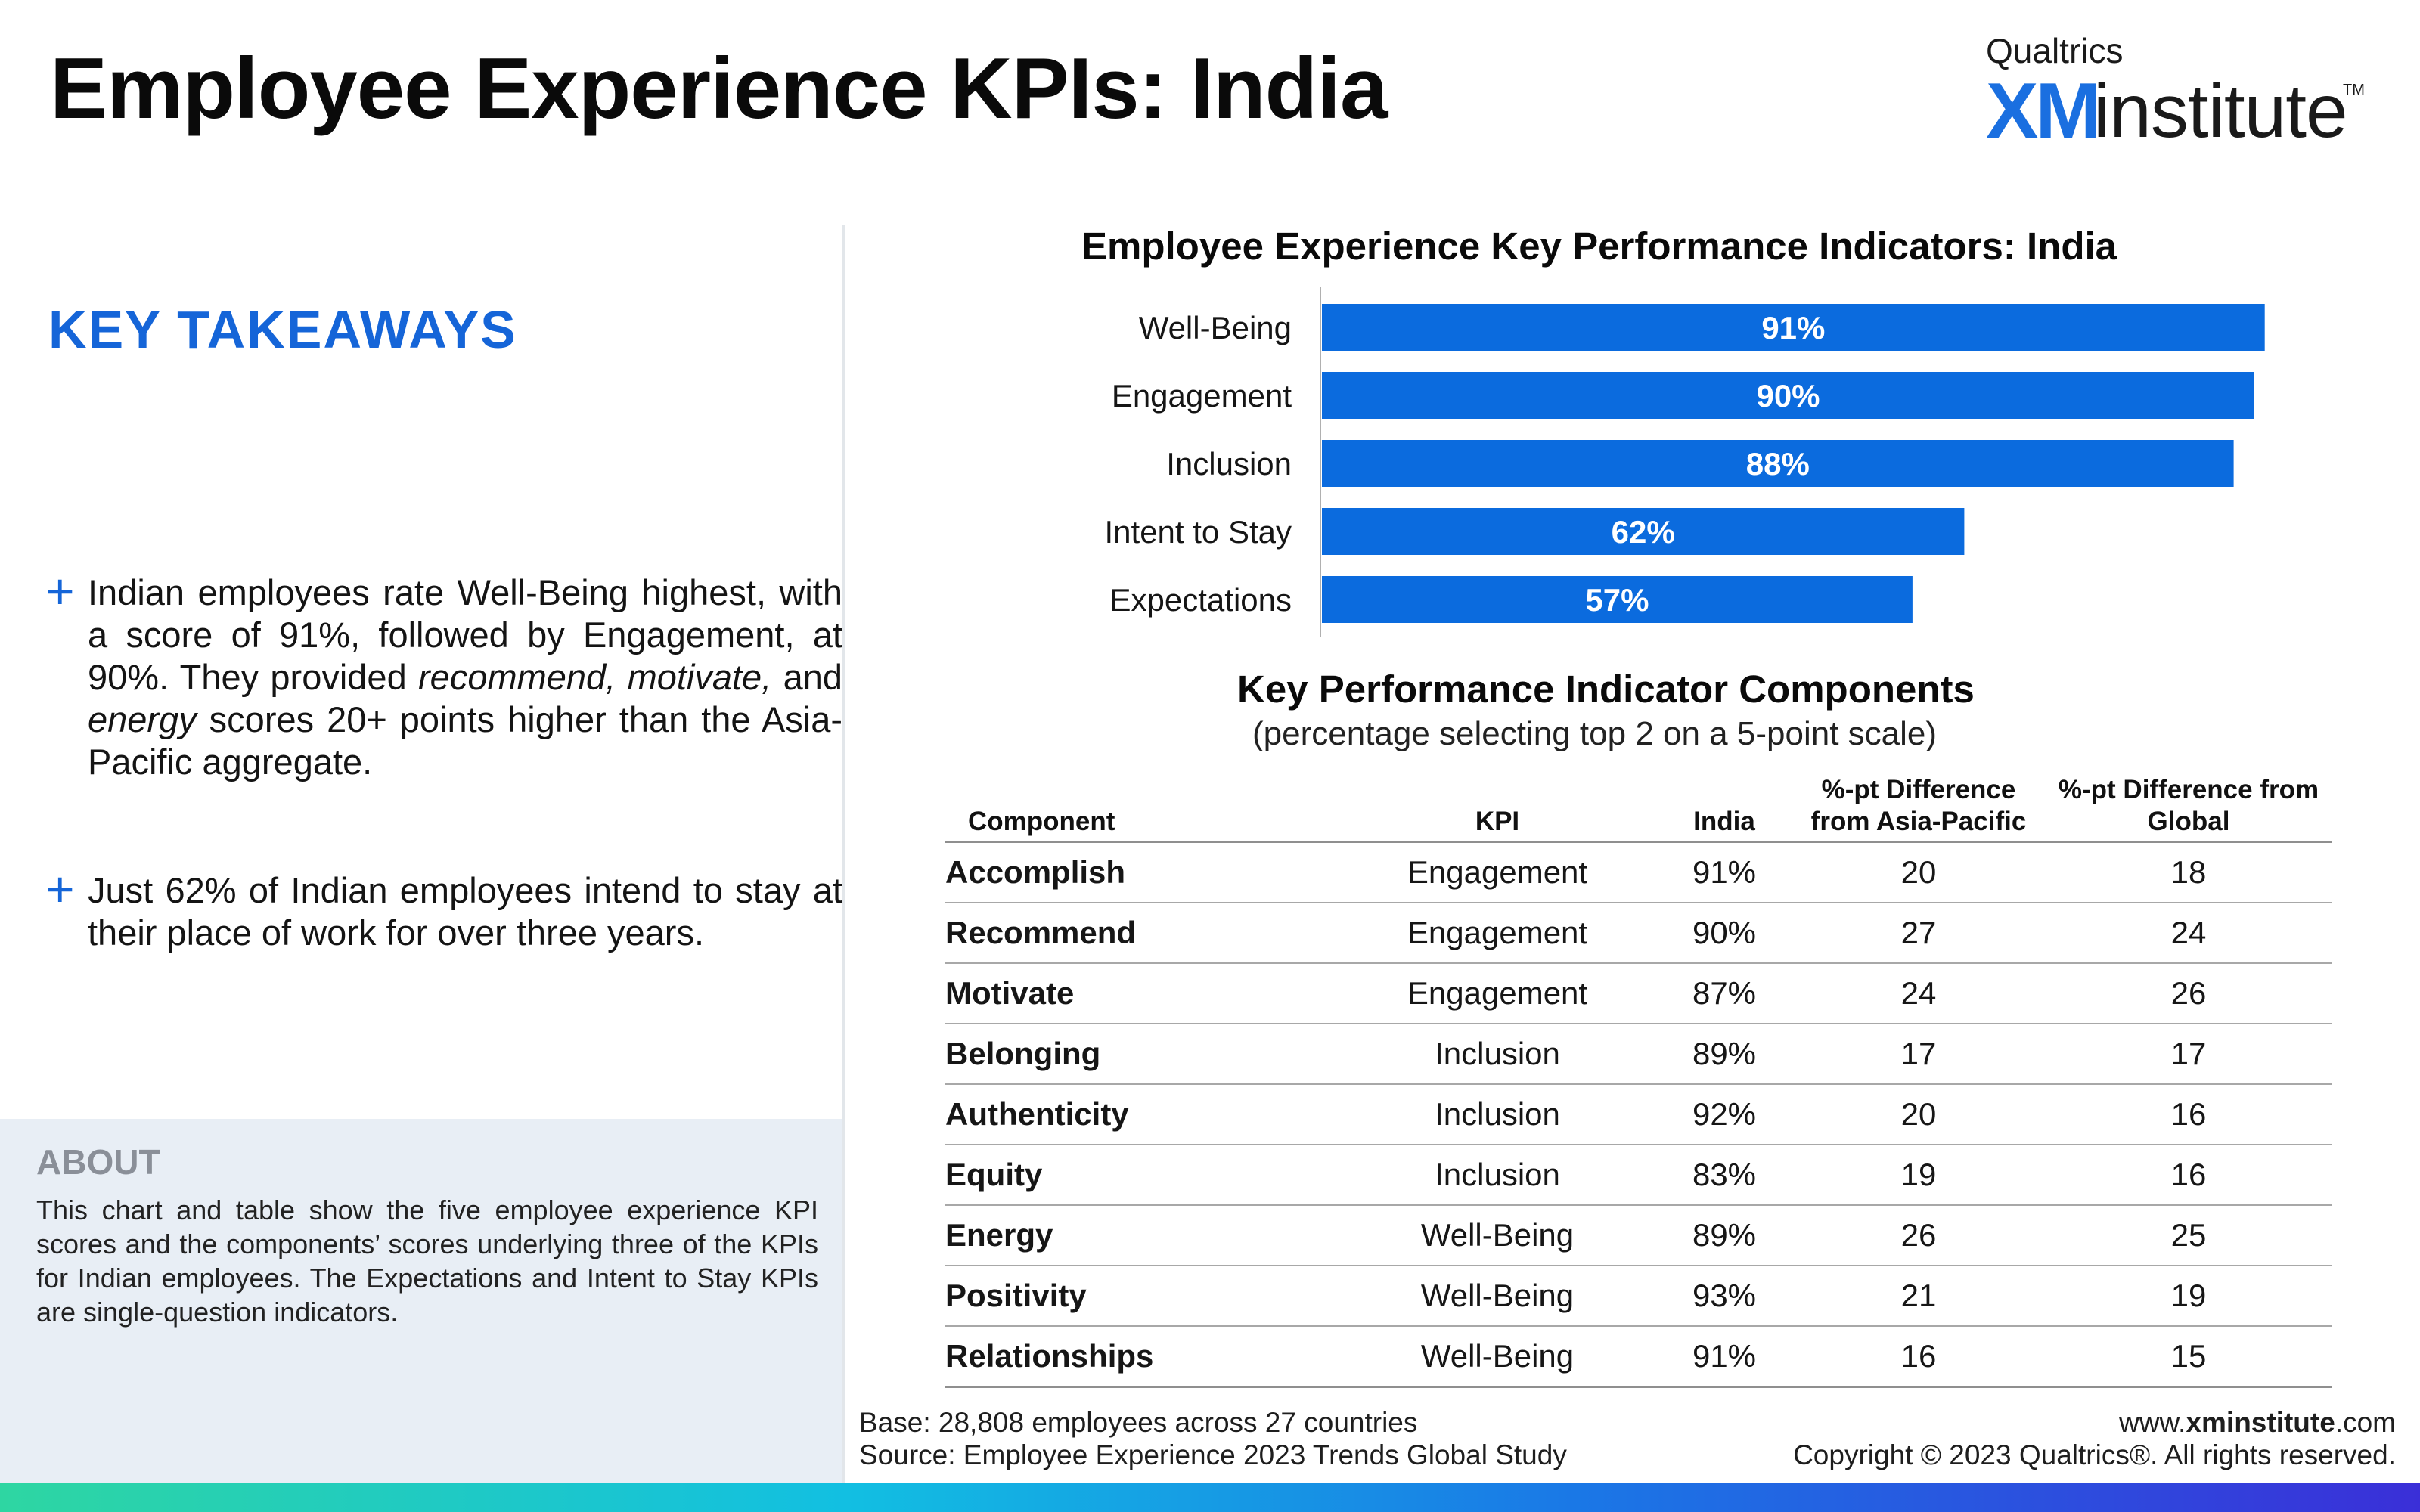  What do you see at coordinates (595, 677) in the screenshot?
I see `takeaway-1-emphasis-1: recommend, motivate,` at bounding box center [595, 677].